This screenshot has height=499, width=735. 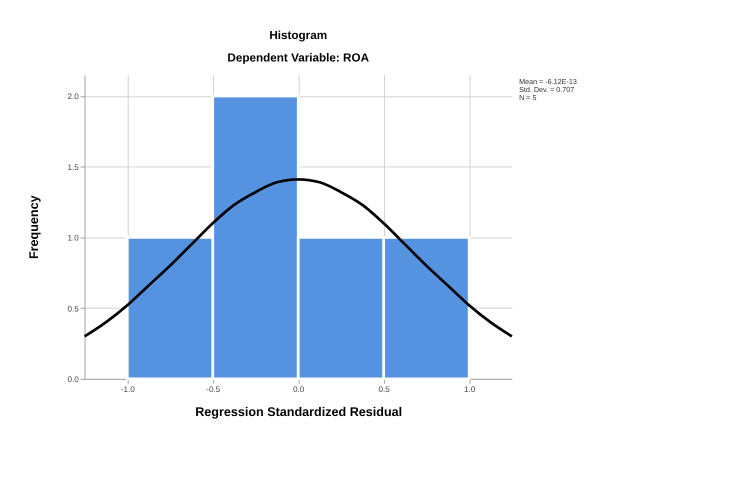 What do you see at coordinates (298, 57) in the screenshot?
I see `chart-subtitle: Dependent Variable: ROA` at bounding box center [298, 57].